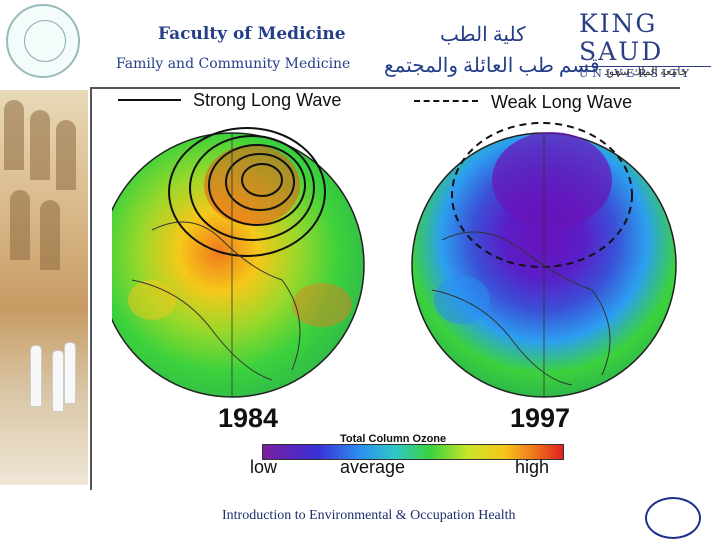 The height and width of the screenshot is (540, 720). Describe the element at coordinates (483, 35) in the screenshot. I see `arabic-faculty-title: كلية الطب` at that location.